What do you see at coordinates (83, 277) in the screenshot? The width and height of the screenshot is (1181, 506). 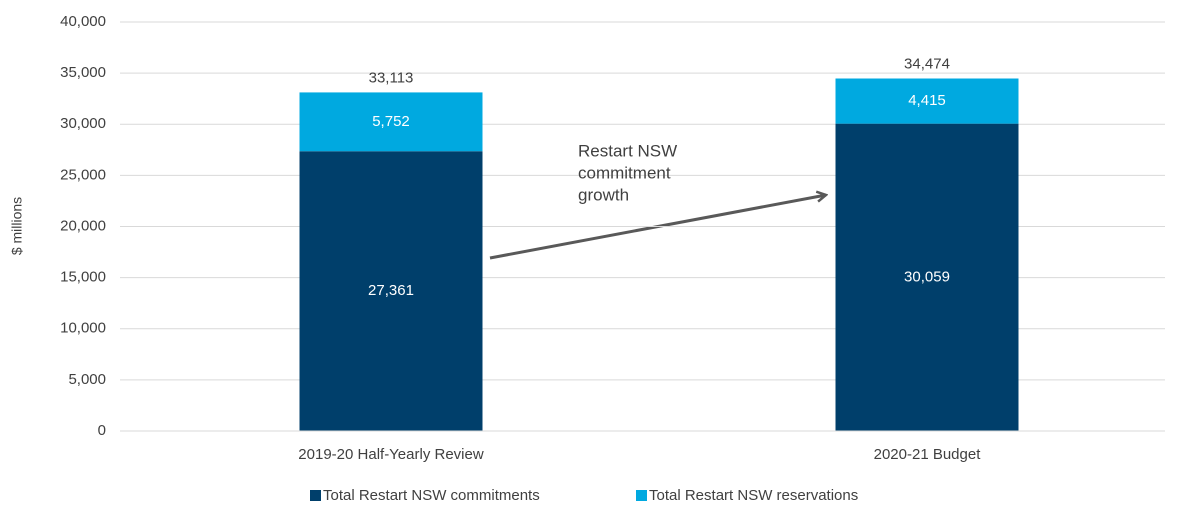 I see `y-tick-label: 15,000` at bounding box center [83, 277].